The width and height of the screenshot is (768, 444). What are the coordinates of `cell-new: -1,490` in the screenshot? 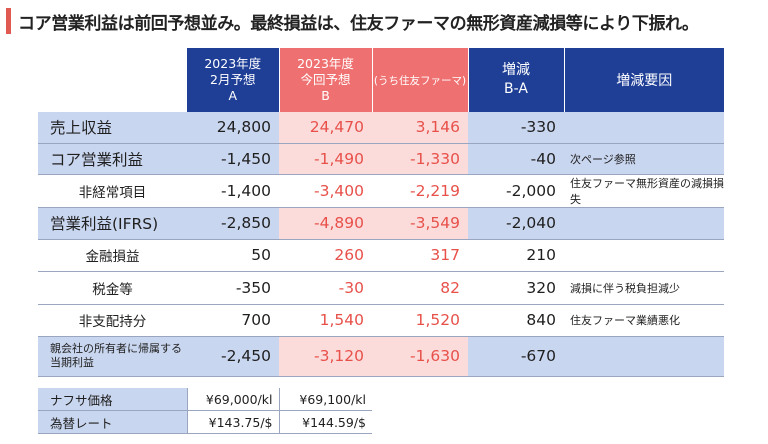 It's located at (325, 159).